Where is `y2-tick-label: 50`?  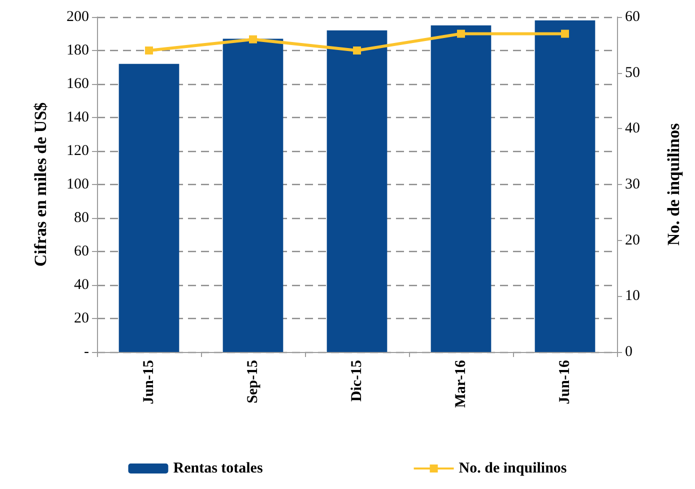 y2-tick-label: 50 is located at coordinates (632, 72).